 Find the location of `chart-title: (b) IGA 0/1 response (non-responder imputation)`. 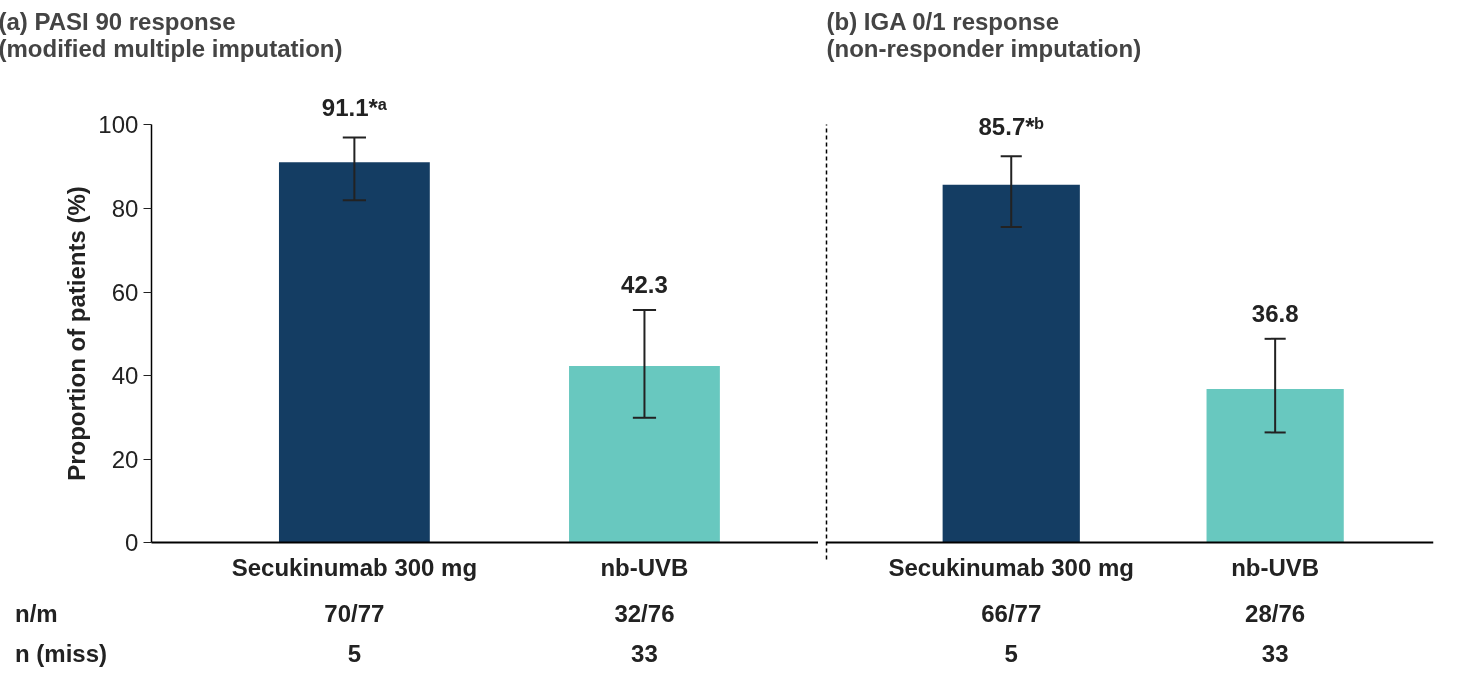

chart-title: (b) IGA 0/1 response (non-responder imputation) is located at coordinates (984, 34).